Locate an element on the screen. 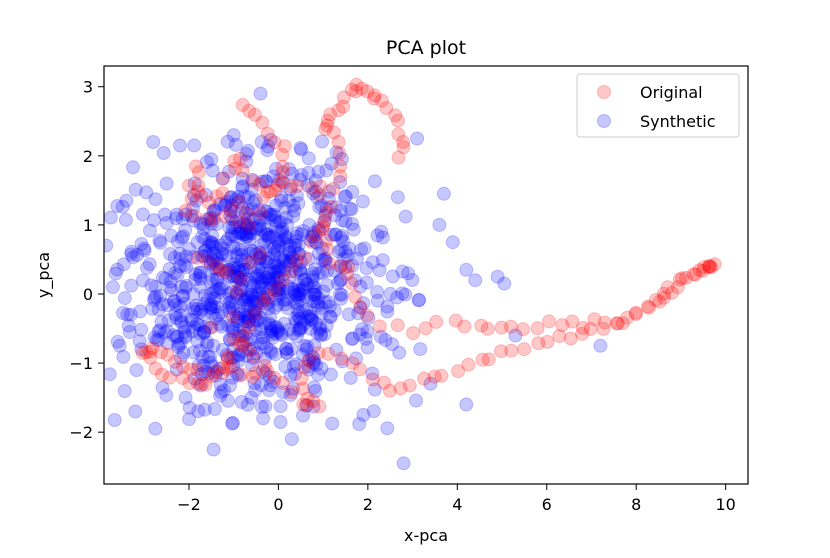 The width and height of the screenshot is (830, 558). x-tick-label: 4 is located at coordinates (457, 504).